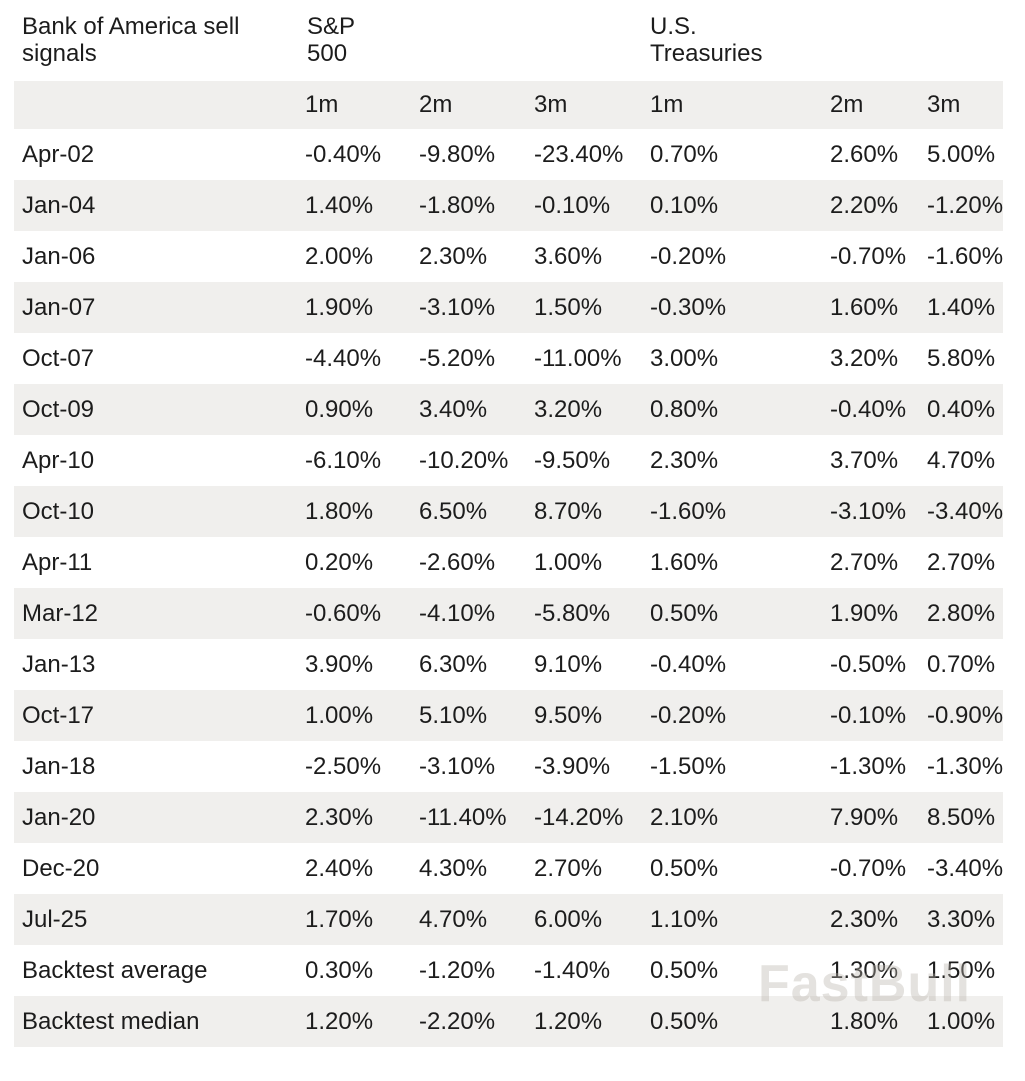  I want to click on value-cell: 3.00%, so click(684, 358).